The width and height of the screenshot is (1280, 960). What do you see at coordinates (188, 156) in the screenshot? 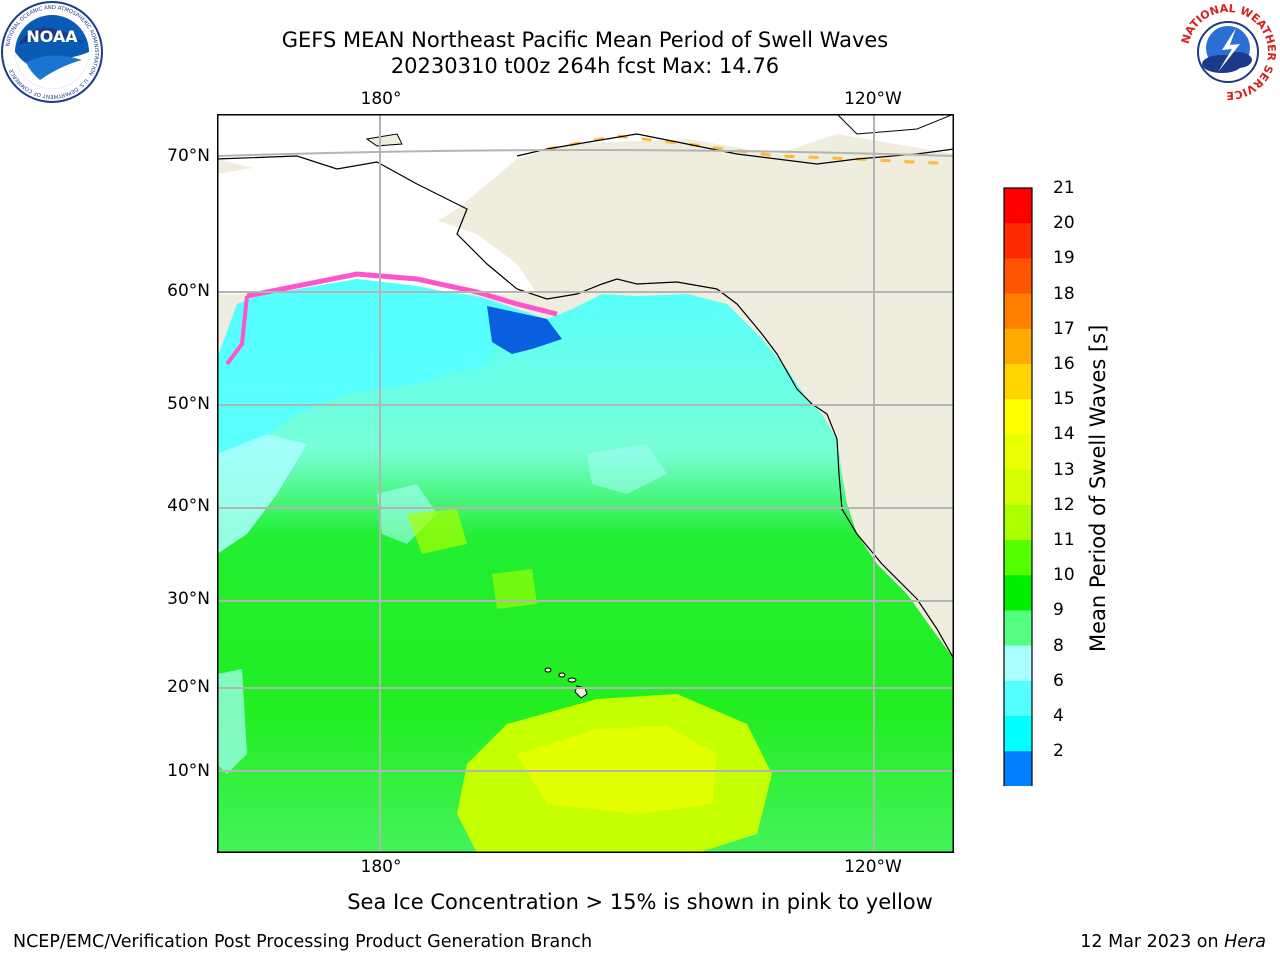
I see `lat-label-70n: 70°N` at bounding box center [188, 156].